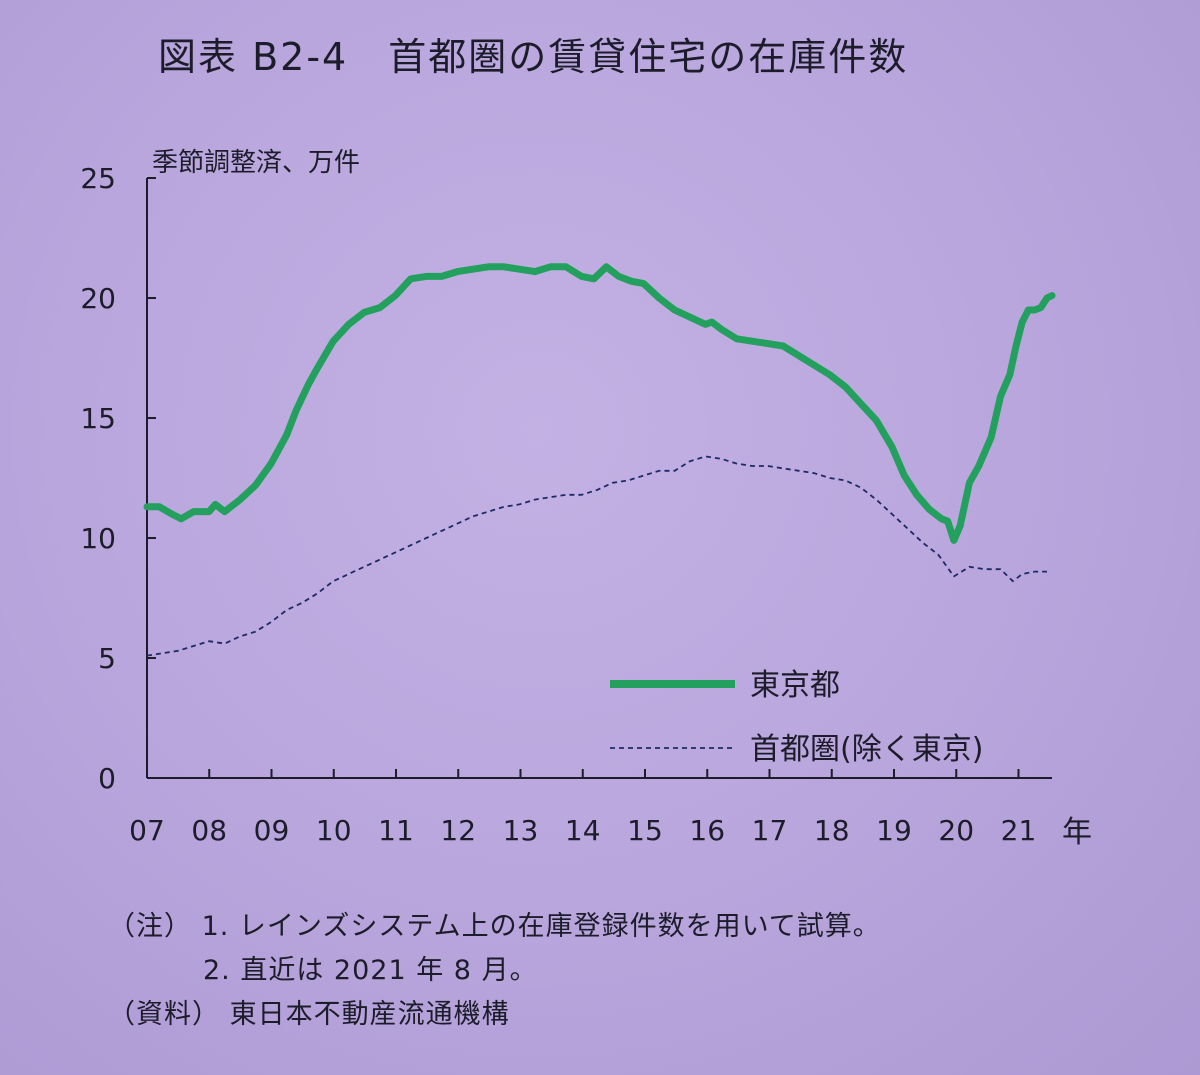 This screenshot has width=1200, height=1075. I want to click on y-tick-label: 15, so click(98, 418).